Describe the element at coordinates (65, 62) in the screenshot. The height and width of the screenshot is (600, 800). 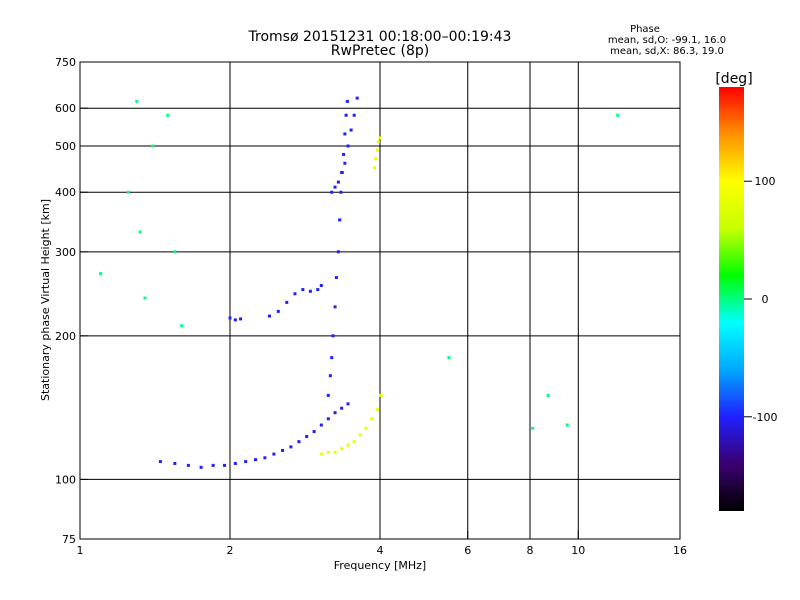
I see `y-tick-label: 750` at that location.